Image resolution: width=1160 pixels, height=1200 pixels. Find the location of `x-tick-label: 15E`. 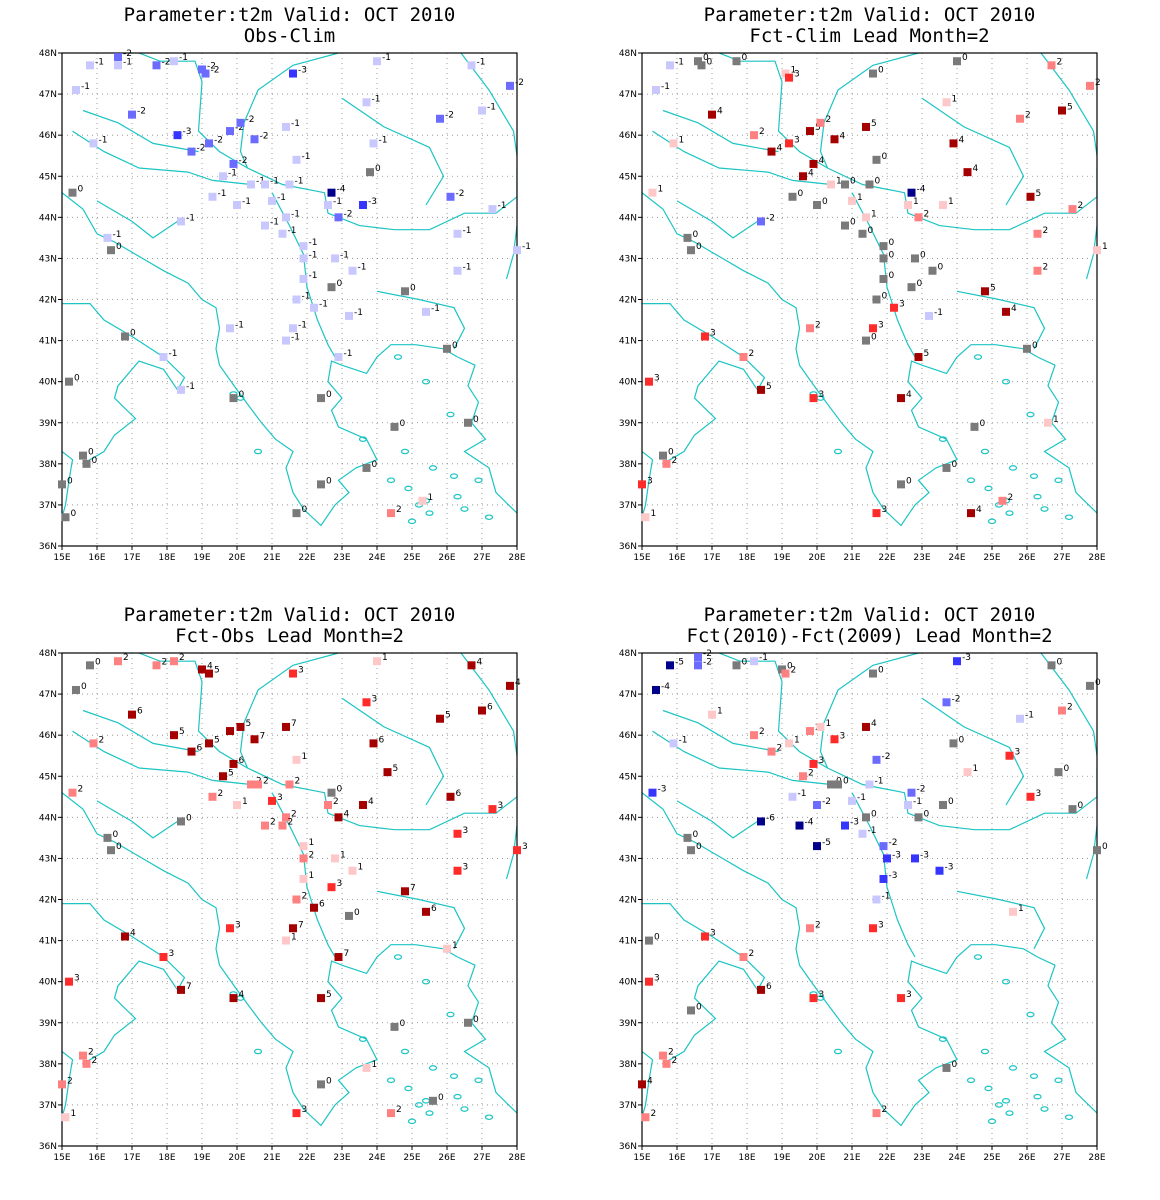

x-tick-label: 15E is located at coordinates (641, 558).